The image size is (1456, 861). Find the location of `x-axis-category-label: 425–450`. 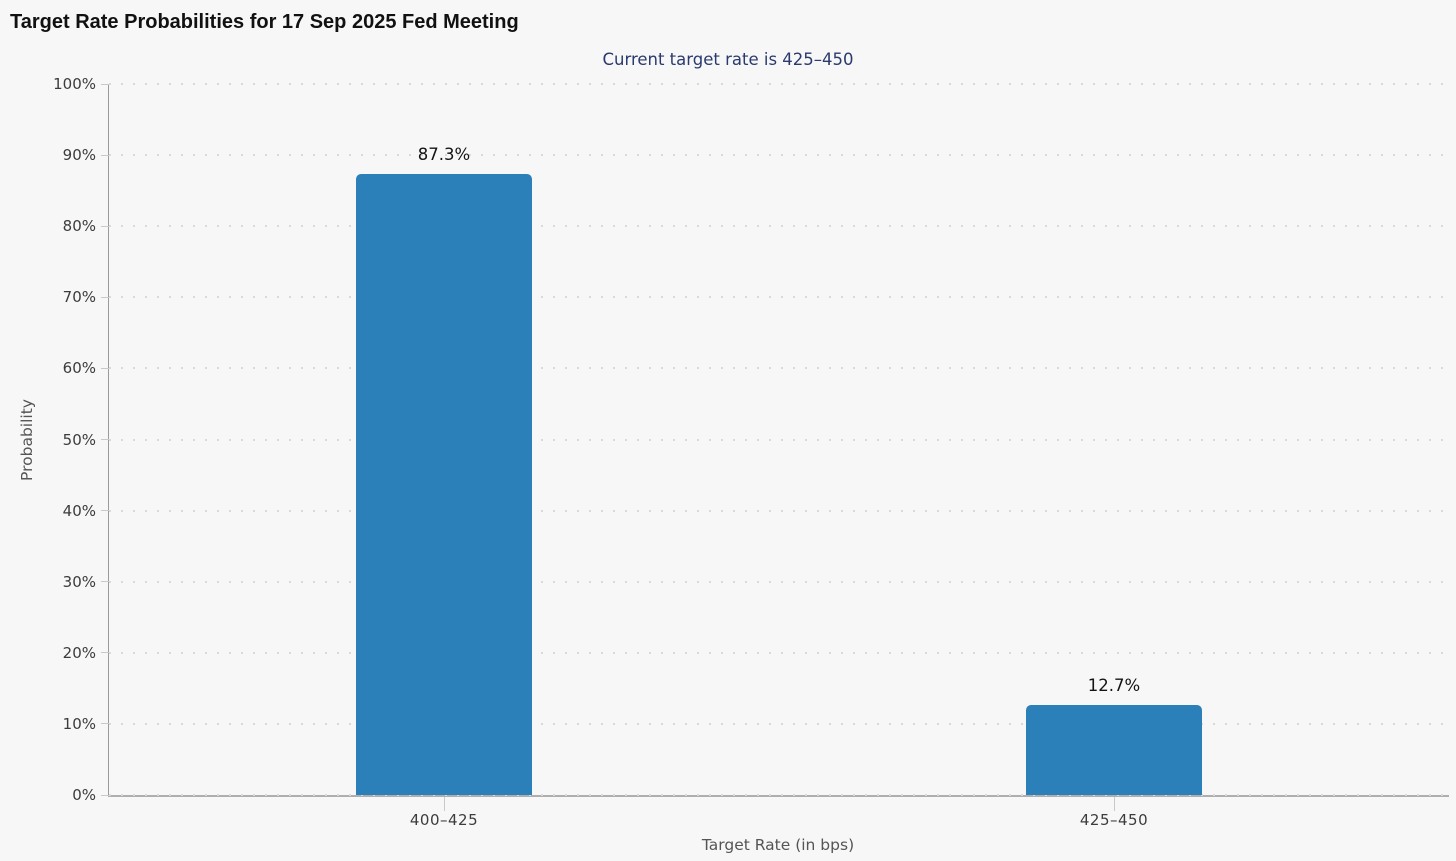

x-axis-category-label: 425–450 is located at coordinates (1114, 820).